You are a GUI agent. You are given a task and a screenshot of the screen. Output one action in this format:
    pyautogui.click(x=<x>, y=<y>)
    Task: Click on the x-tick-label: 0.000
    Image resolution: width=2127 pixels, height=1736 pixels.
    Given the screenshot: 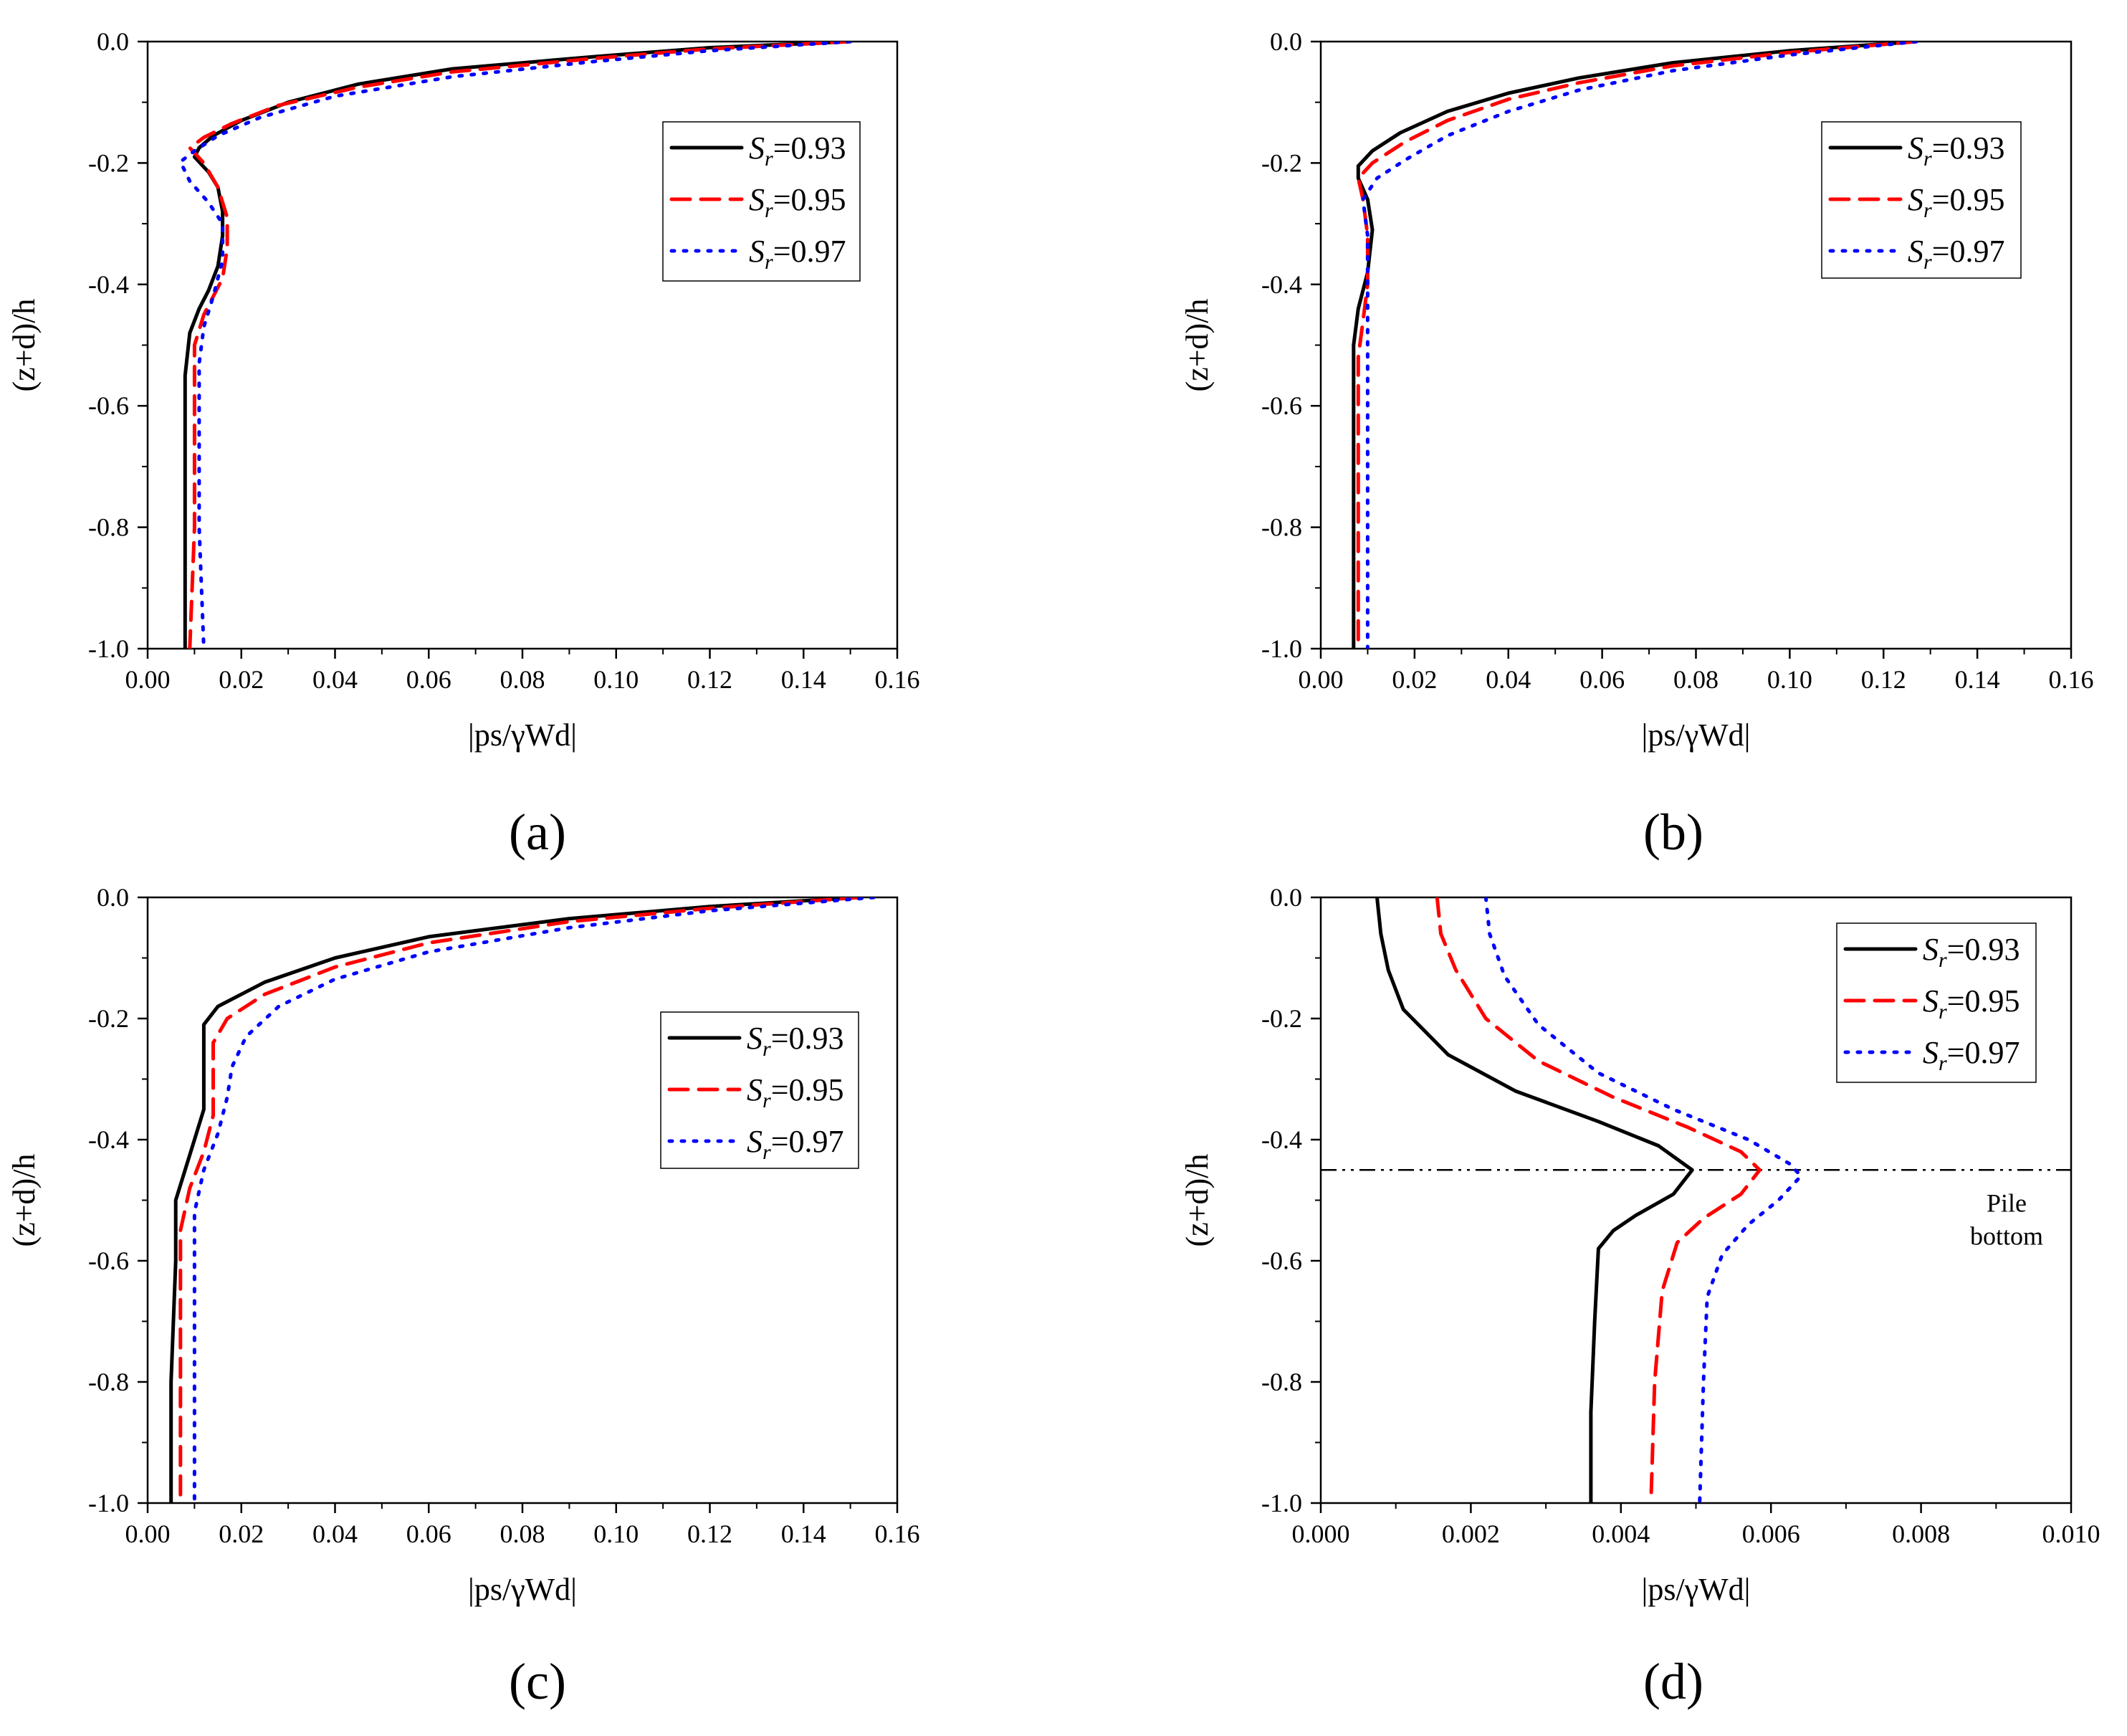 What is the action you would take?
    pyautogui.click(x=1321, y=1534)
    